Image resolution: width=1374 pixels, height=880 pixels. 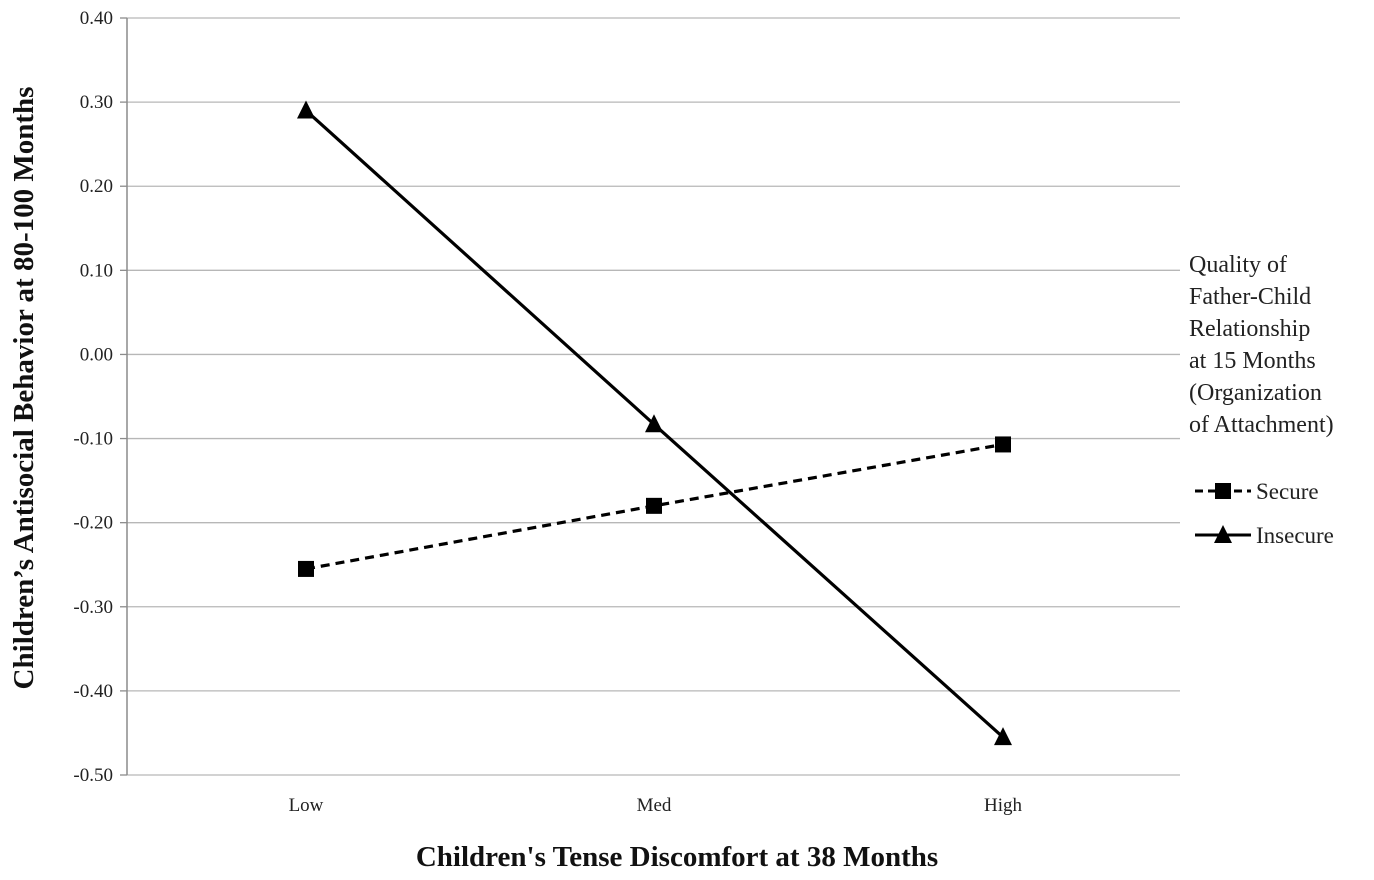 I want to click on axes, so click(x=124, y=396).